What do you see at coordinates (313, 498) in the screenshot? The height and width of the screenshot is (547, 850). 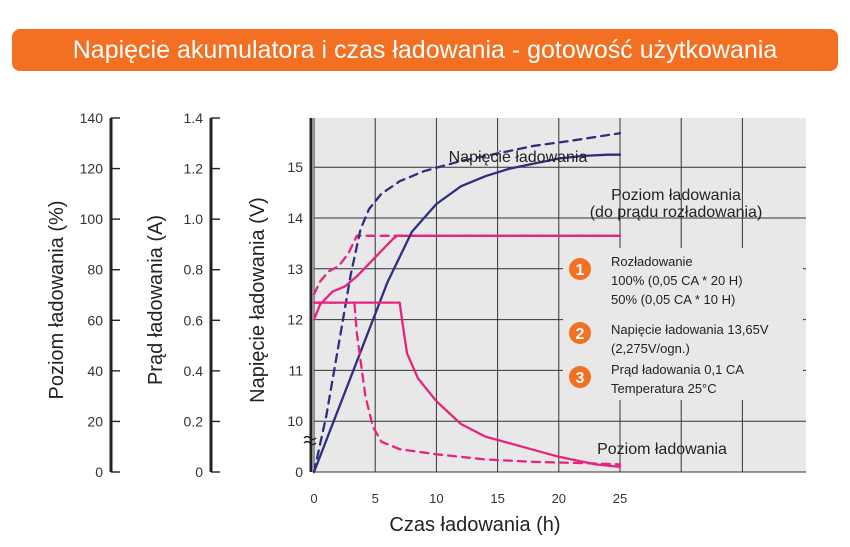 I see `x-tick-label: 0` at bounding box center [313, 498].